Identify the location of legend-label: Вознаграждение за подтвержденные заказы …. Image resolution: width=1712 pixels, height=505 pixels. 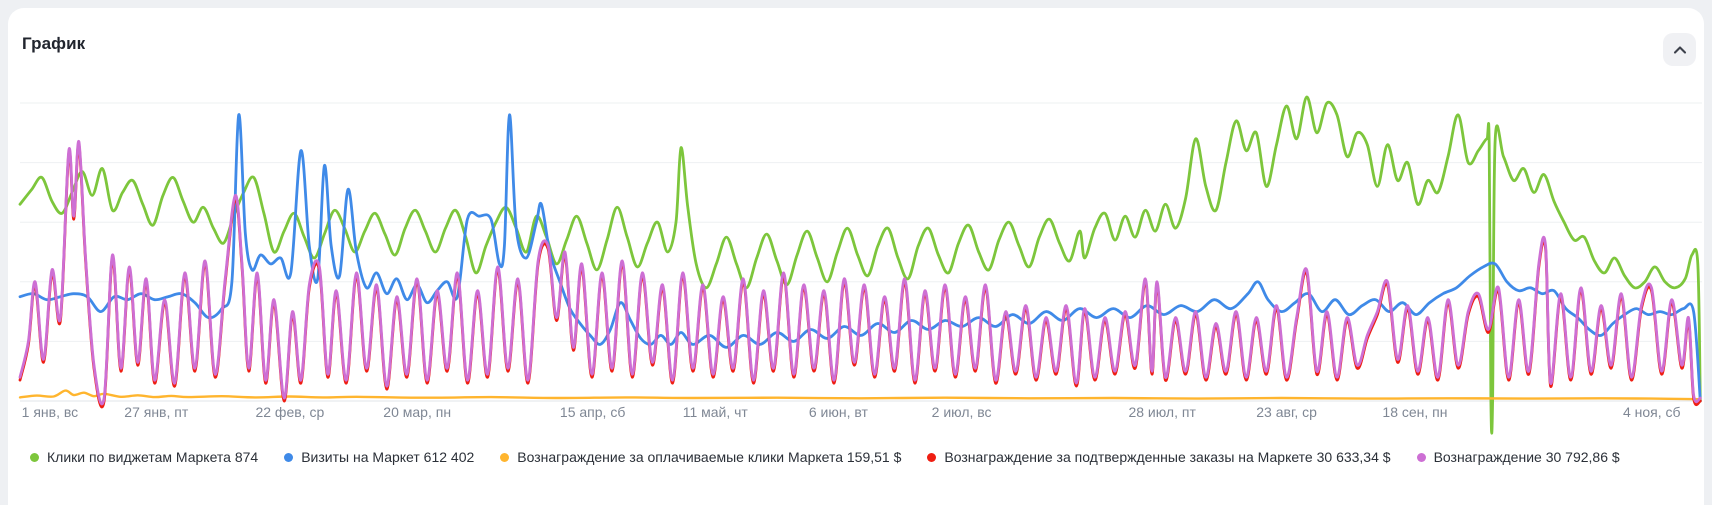
(1167, 457).